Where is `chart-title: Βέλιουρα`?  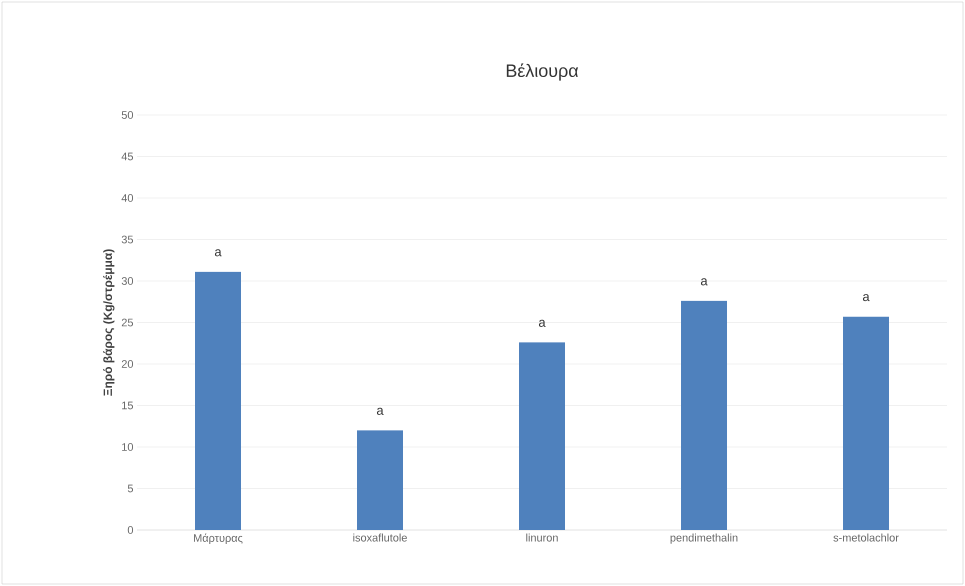
chart-title: Βέλιουρα is located at coordinates (542, 72).